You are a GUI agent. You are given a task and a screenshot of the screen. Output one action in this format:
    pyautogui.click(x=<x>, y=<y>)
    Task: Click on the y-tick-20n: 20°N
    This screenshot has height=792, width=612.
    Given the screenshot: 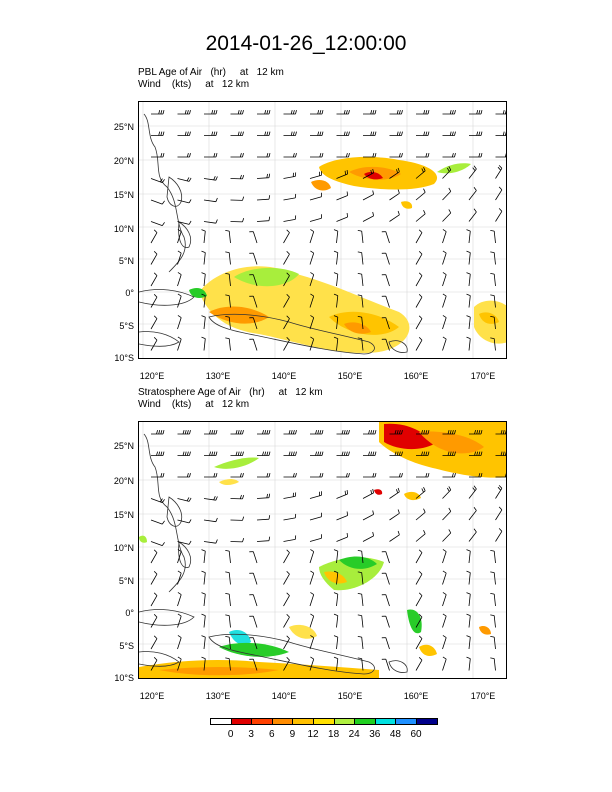 What is the action you would take?
    pyautogui.click(x=123, y=161)
    